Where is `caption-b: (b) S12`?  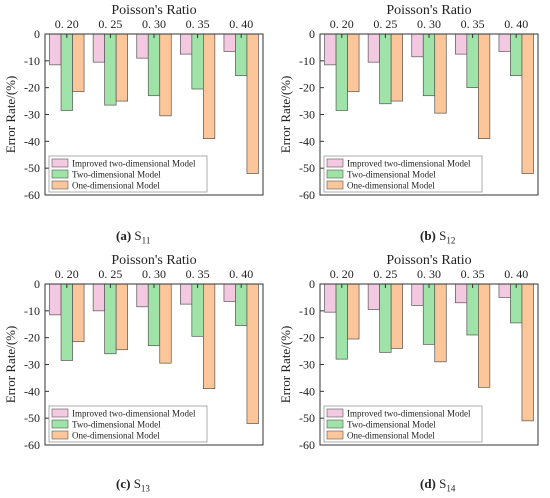 caption-b: (b) S12 is located at coordinates (437, 237).